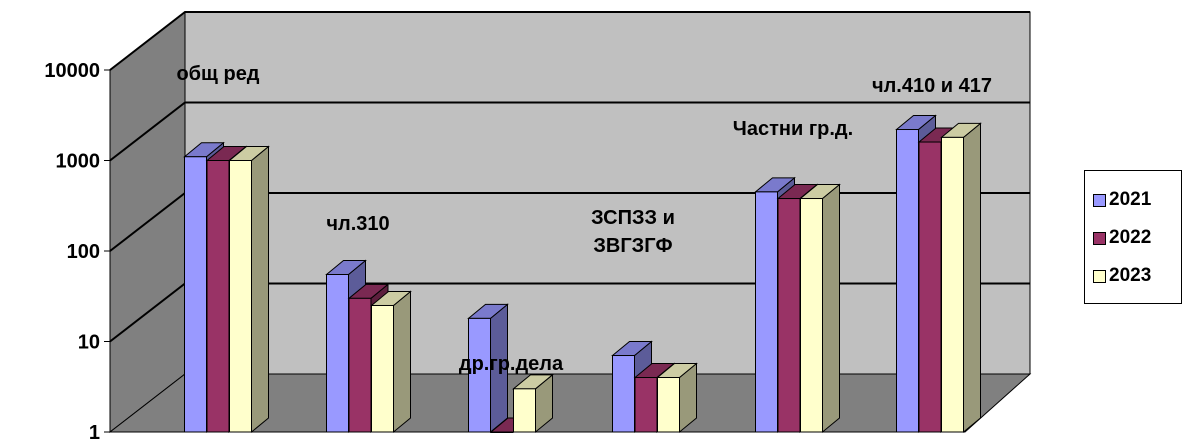  Describe the element at coordinates (89, 343) in the screenshot. I see `y-tick-label-10: 10` at that location.